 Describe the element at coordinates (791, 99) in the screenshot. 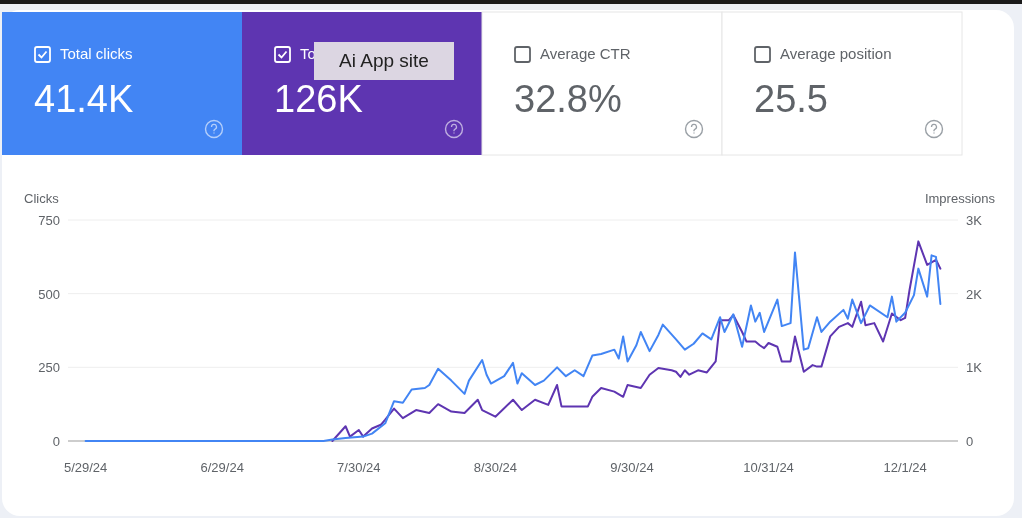

I see `text: 25.5` at that location.